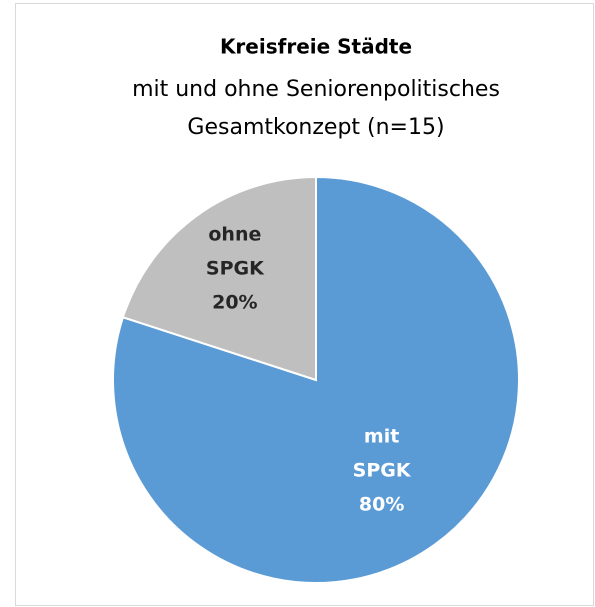 This screenshot has height=607, width=595. I want to click on slice-value-label: 80%, so click(381, 504).